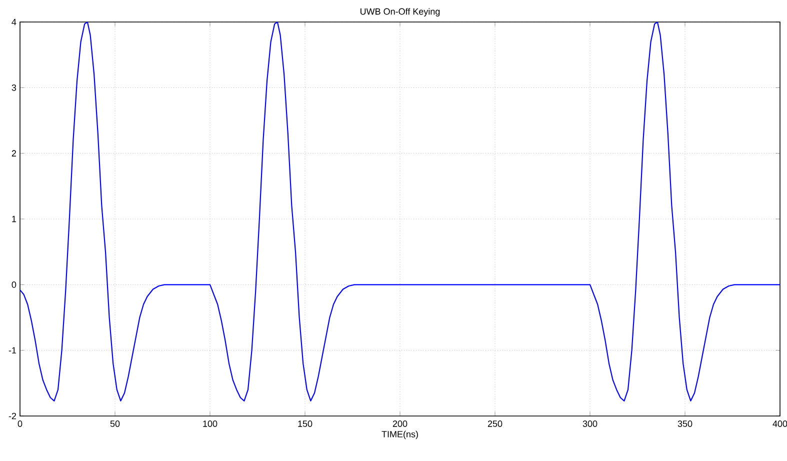 This screenshot has height=461, width=787. What do you see at coordinates (115, 423) in the screenshot?
I see `x-tick-label: 50` at bounding box center [115, 423].